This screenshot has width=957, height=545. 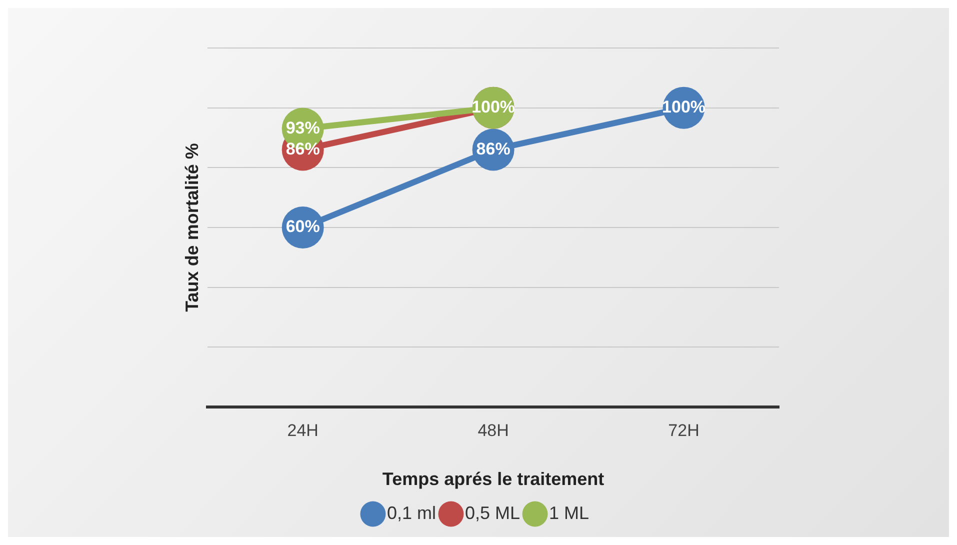 What do you see at coordinates (684, 430) in the screenshot?
I see `x-tick-label: 72H` at bounding box center [684, 430].